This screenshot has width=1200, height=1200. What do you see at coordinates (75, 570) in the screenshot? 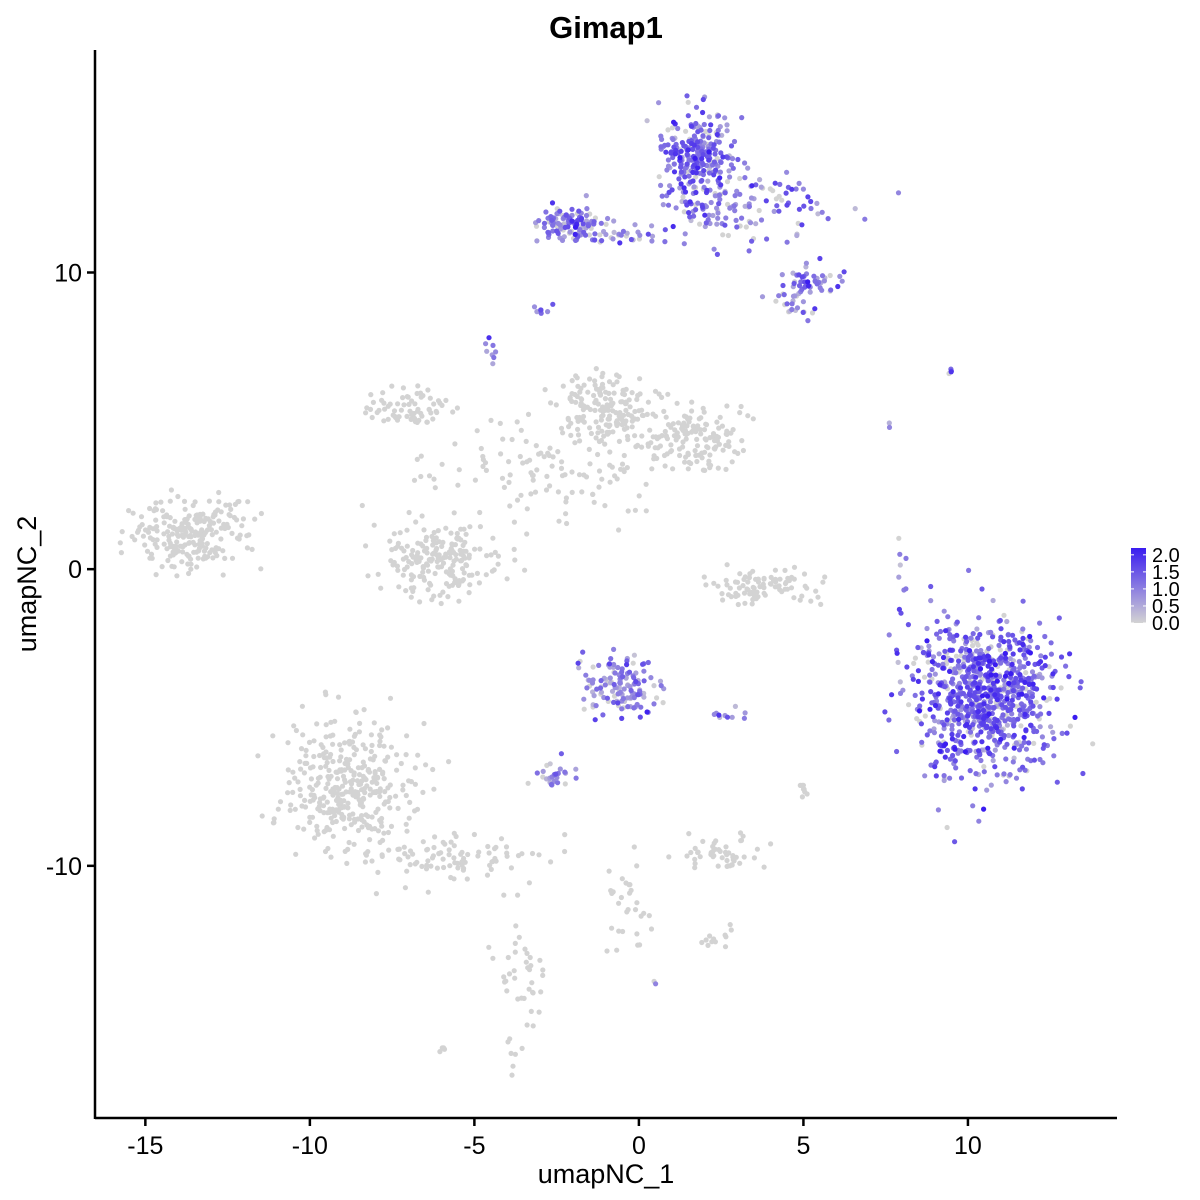
I see `y-tick-label: 0` at bounding box center [75, 570].